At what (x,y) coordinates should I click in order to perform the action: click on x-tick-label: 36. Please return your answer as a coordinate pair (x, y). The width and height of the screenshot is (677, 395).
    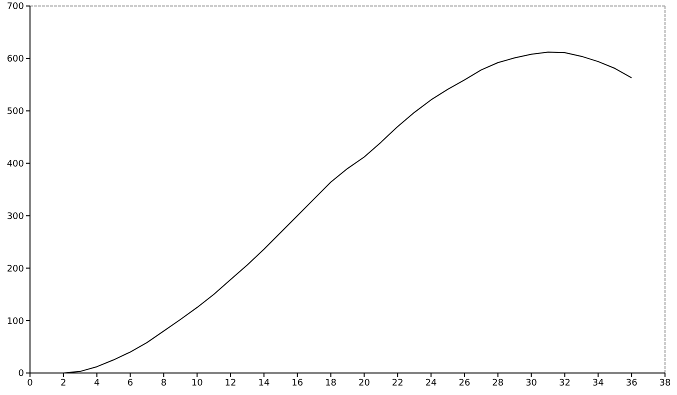
    Looking at the image, I should click on (632, 383).